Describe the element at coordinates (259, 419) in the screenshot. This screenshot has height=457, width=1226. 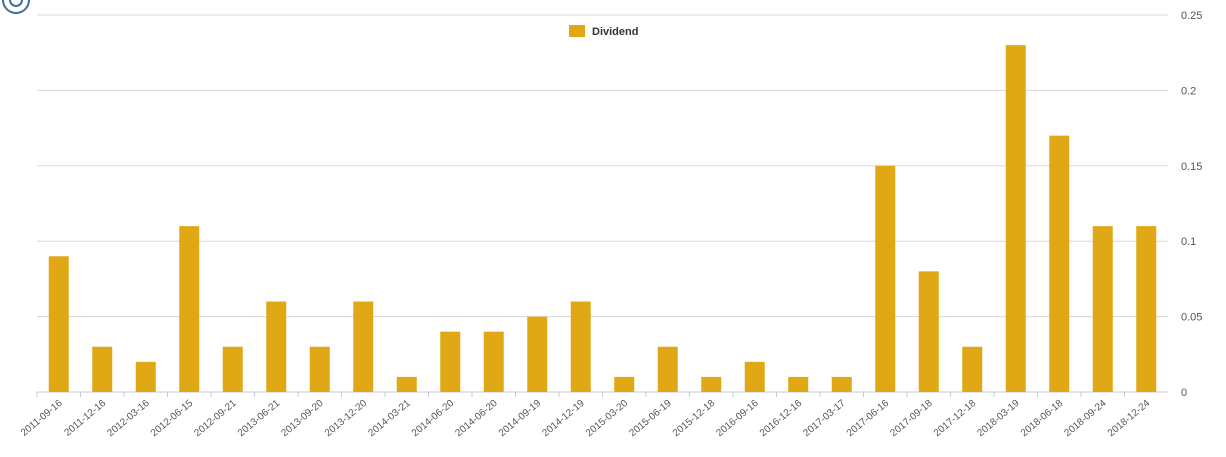
I see `x-tick-label: 2013-06-21` at that location.